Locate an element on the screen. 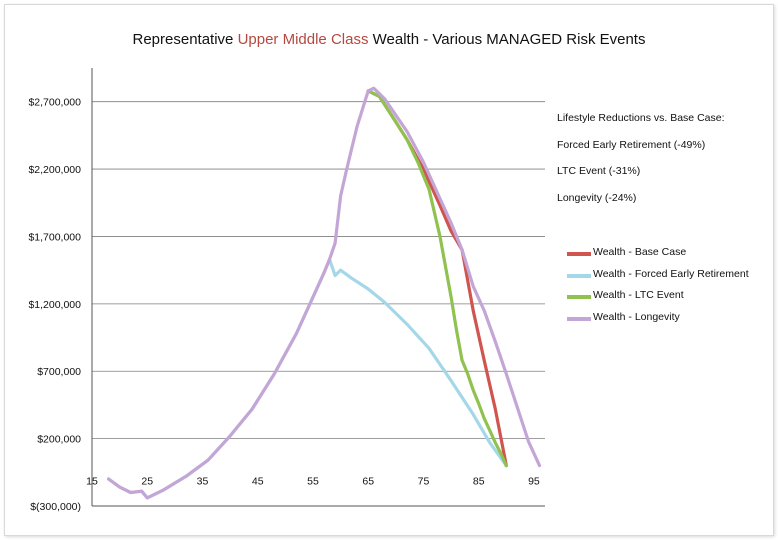 The image size is (778, 540). x-tick-label: 95 is located at coordinates (534, 482).